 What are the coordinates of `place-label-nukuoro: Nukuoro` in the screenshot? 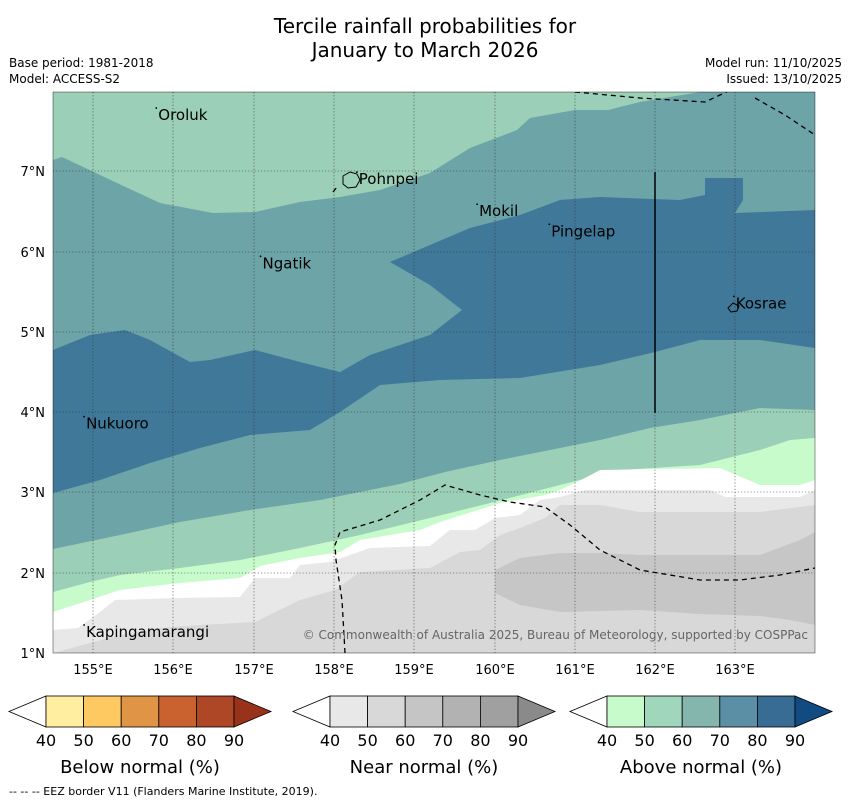 It's located at (117, 424).